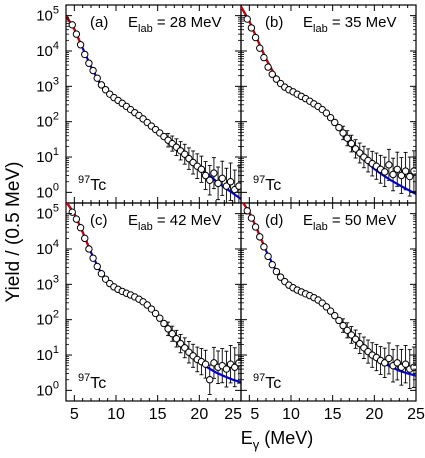 This screenshot has width=425, height=458. Describe the element at coordinates (47, 191) in the screenshot. I see `y-tick-label: 10⁰` at that location.